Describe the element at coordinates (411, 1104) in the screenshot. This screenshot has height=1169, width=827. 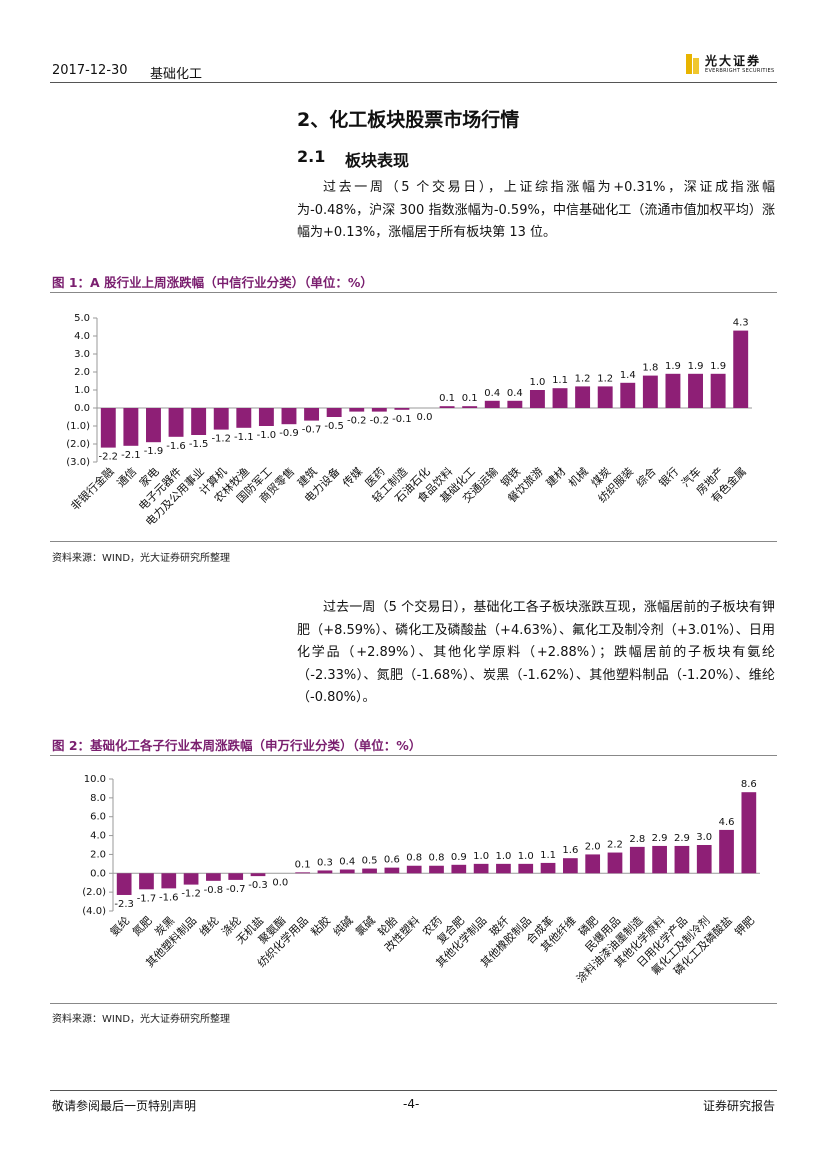
I see `footer-page: -4-` at that location.